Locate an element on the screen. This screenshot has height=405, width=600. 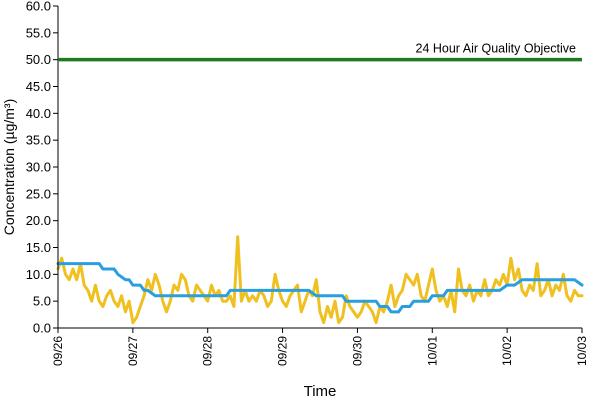
series-line-rolling is located at coordinates (320, 288).